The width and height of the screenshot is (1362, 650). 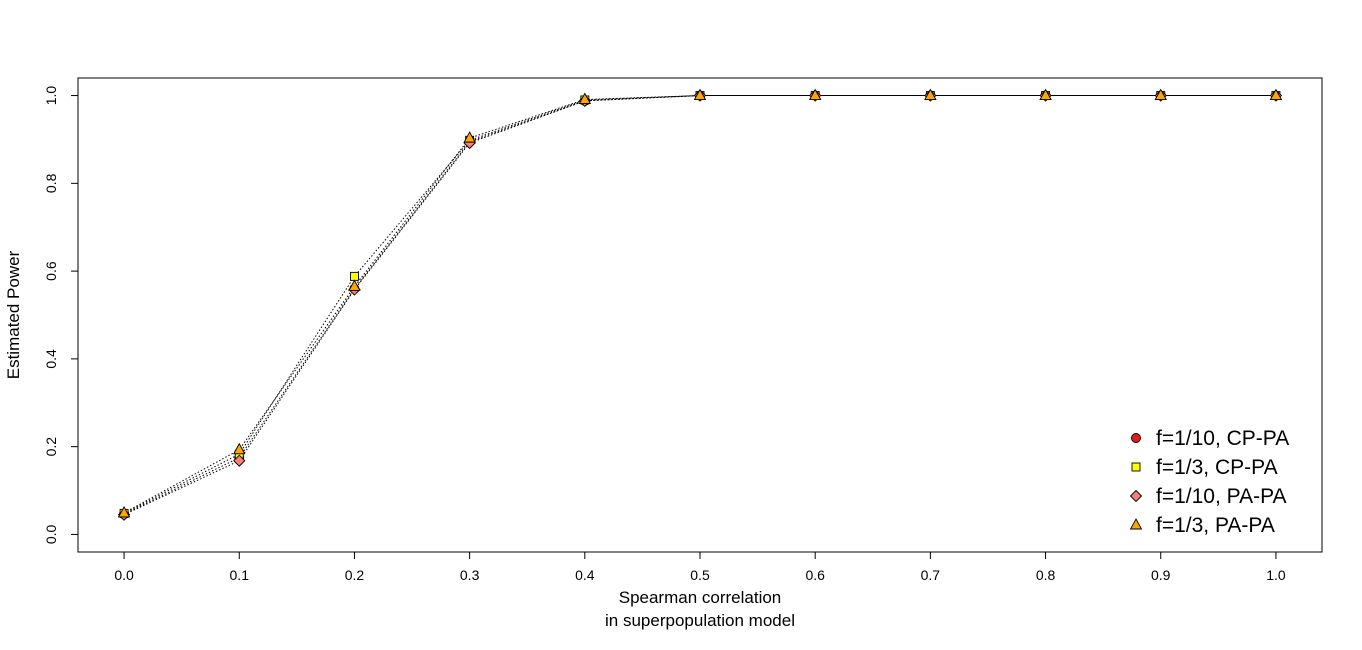 What do you see at coordinates (51, 447) in the screenshot?
I see `y-tick-label: 0.2` at bounding box center [51, 447].